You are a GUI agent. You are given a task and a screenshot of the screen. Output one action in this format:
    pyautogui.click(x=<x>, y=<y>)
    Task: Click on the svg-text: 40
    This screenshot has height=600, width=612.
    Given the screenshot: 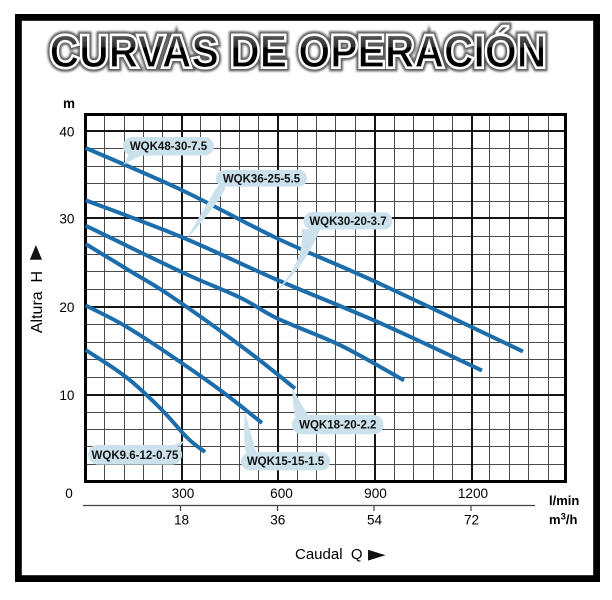 What is the action you would take?
    pyautogui.click(x=67, y=131)
    